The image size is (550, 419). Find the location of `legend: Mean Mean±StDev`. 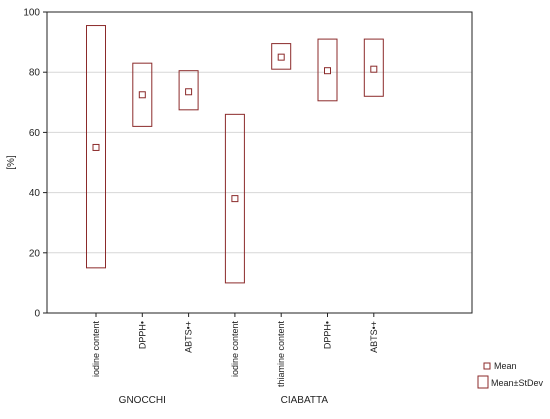

legend: Mean Mean±StDev is located at coordinates (510, 375).